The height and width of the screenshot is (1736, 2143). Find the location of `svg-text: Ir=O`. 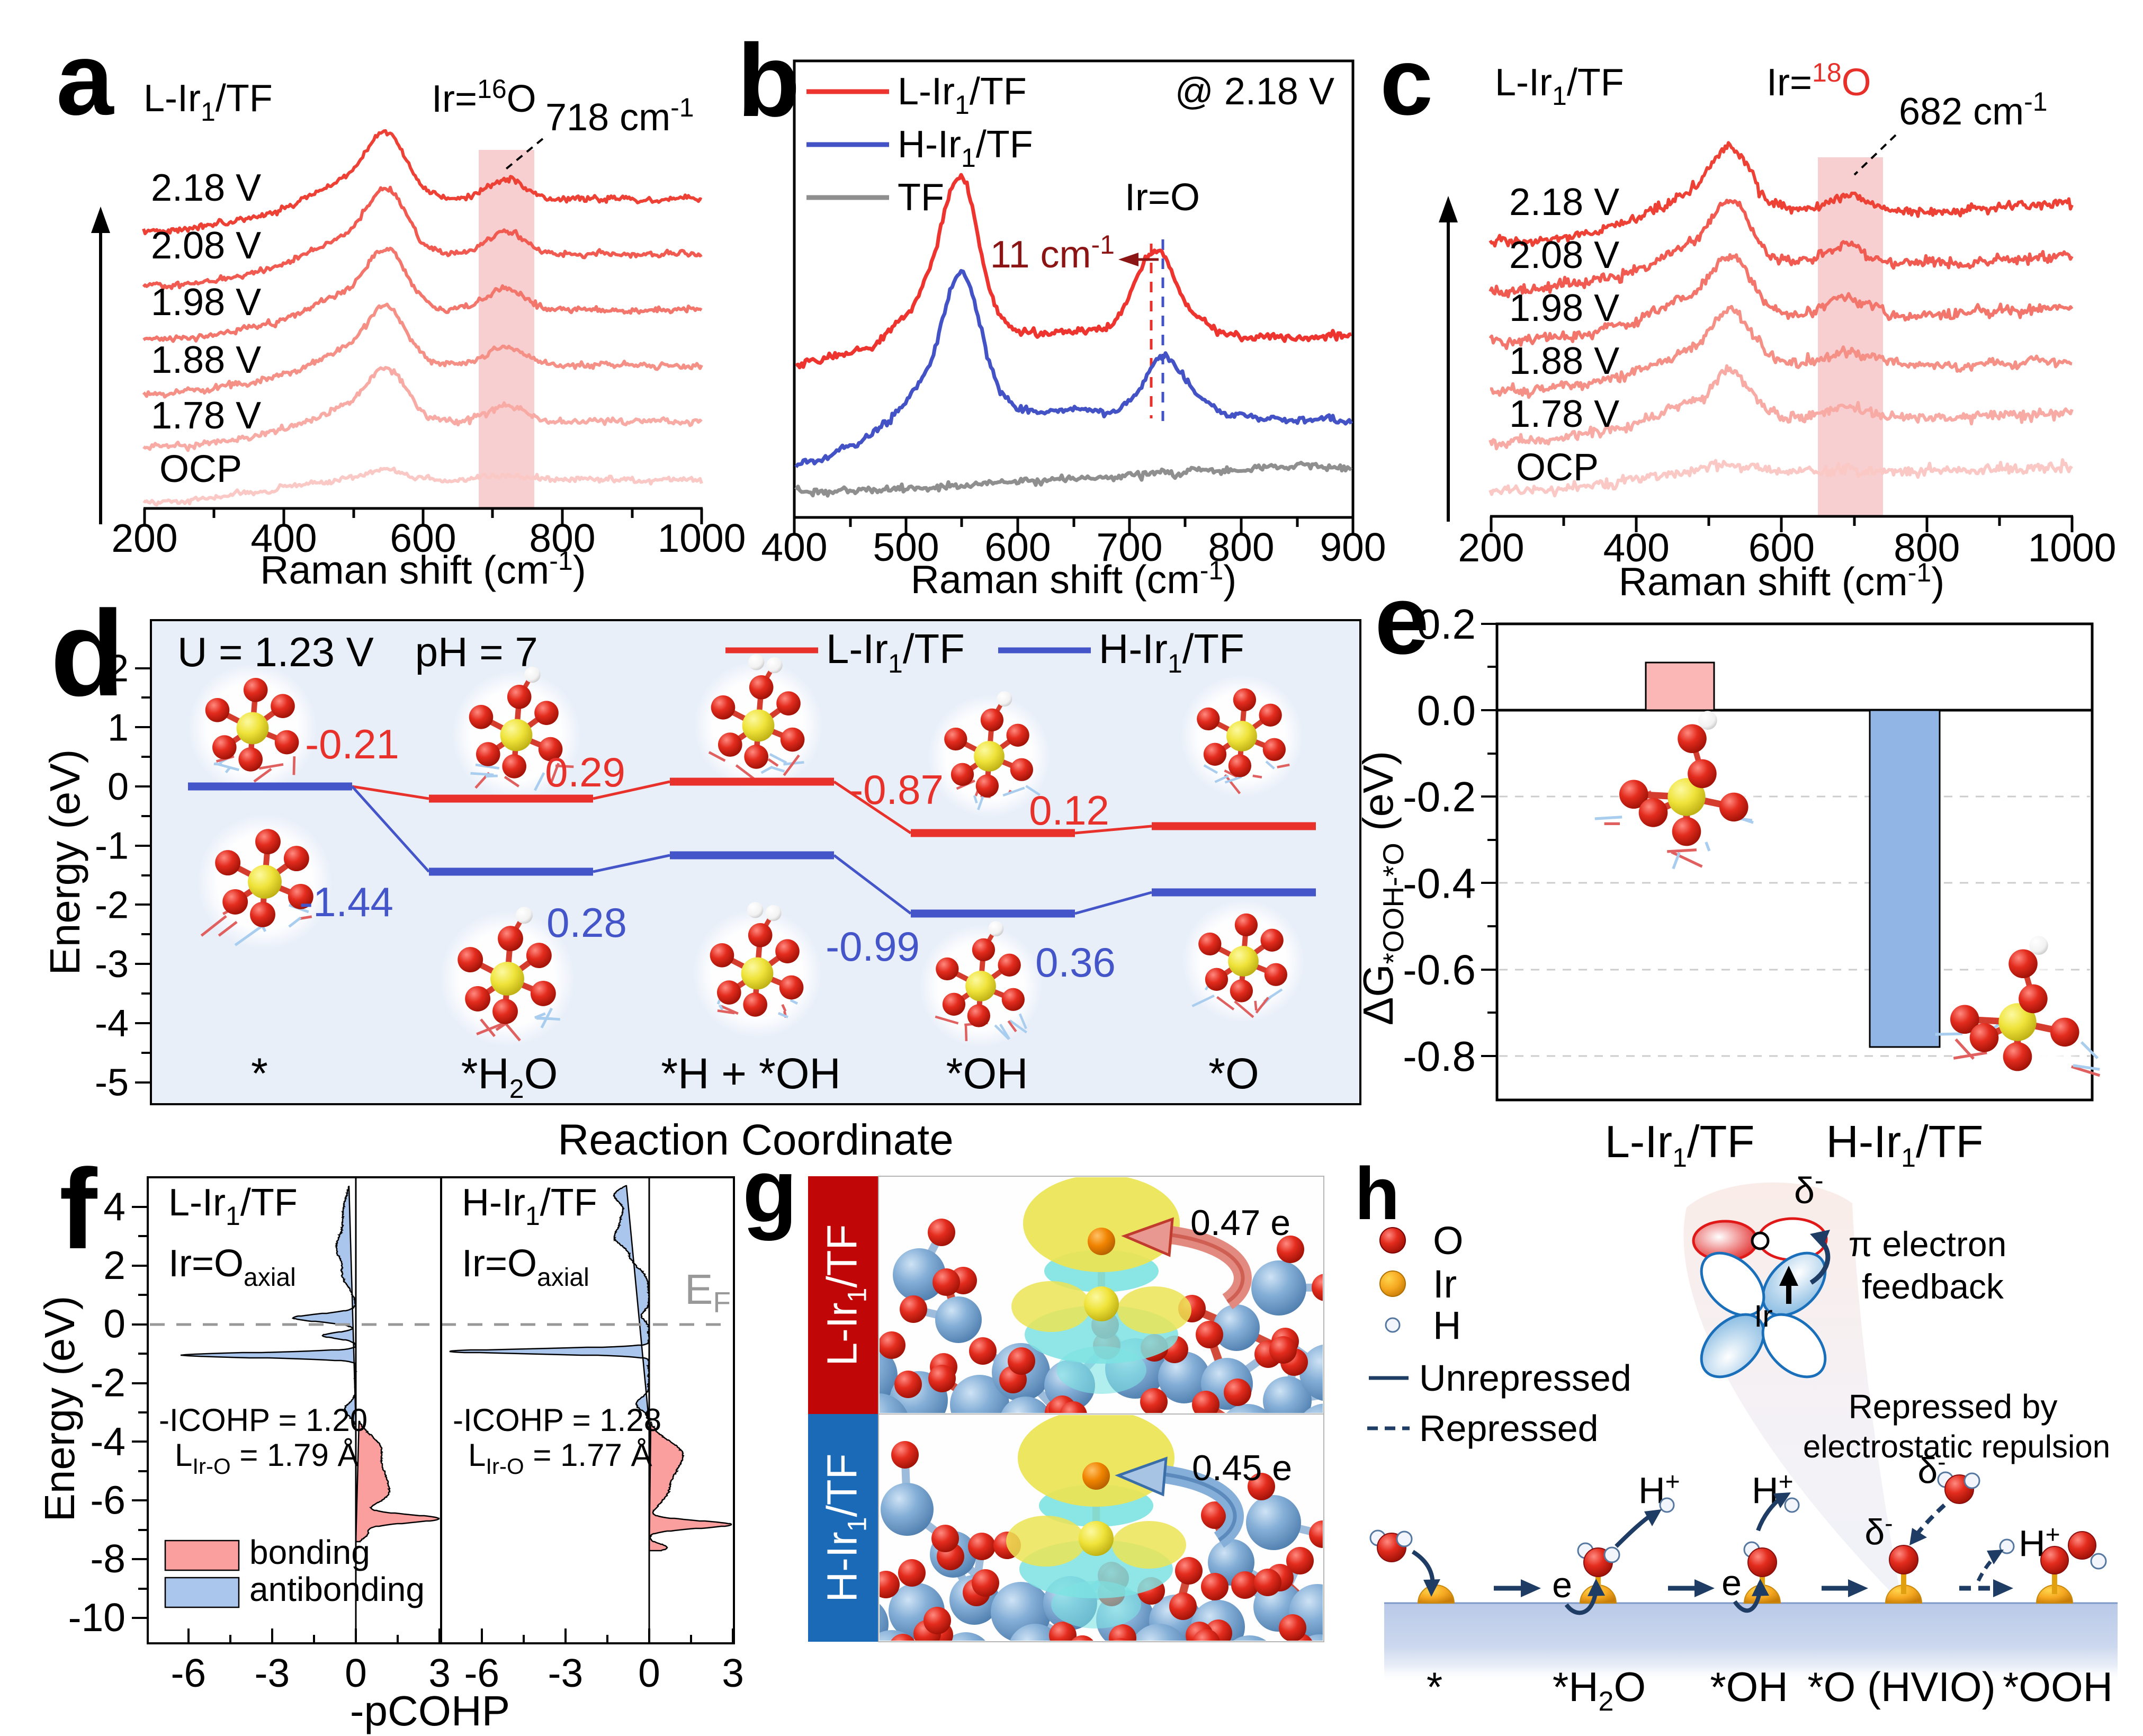

svg-text: Ir=O is located at coordinates (1162, 197).